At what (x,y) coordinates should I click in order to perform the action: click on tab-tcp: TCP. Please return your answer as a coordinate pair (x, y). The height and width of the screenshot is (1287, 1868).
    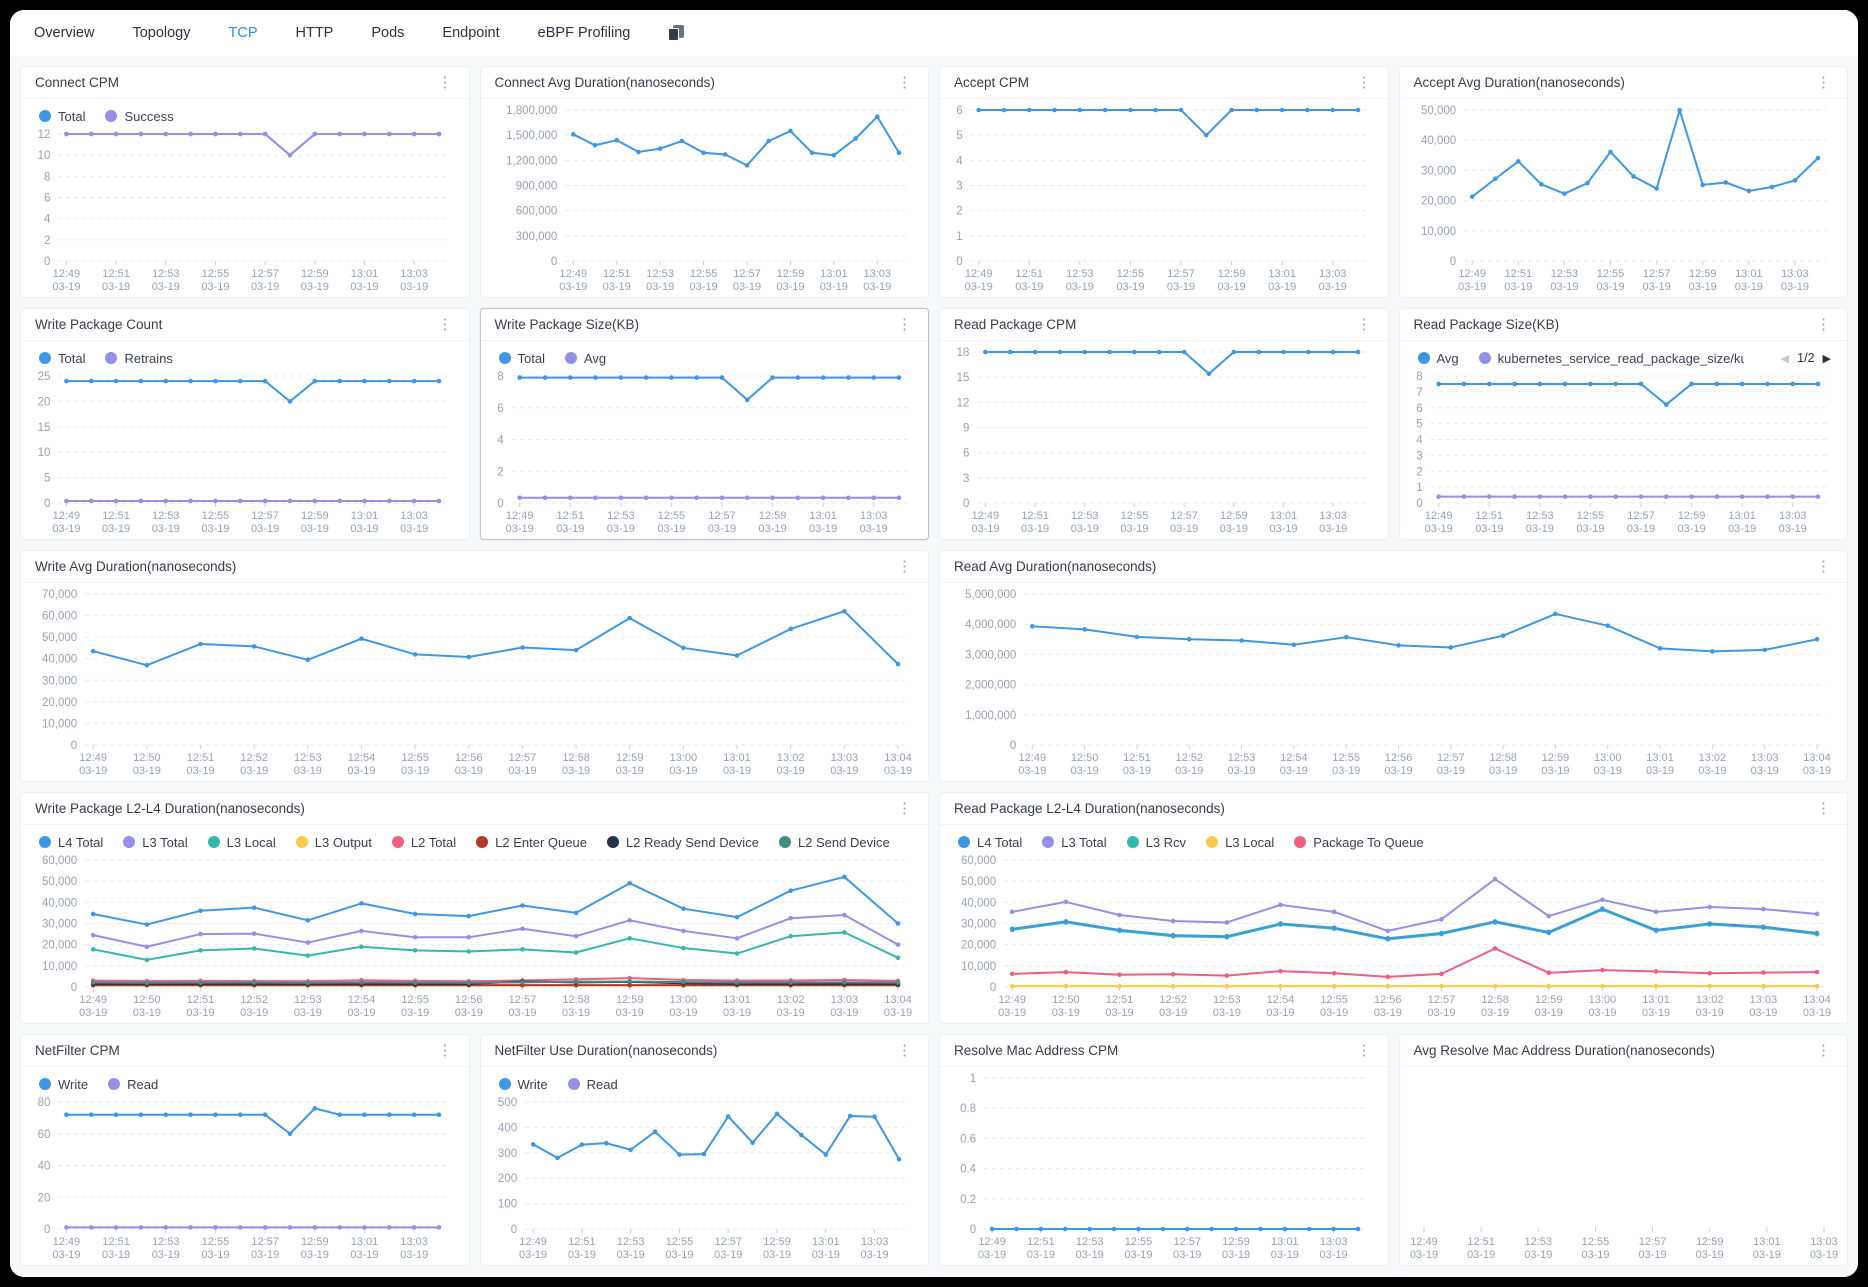
    Looking at the image, I should click on (243, 33).